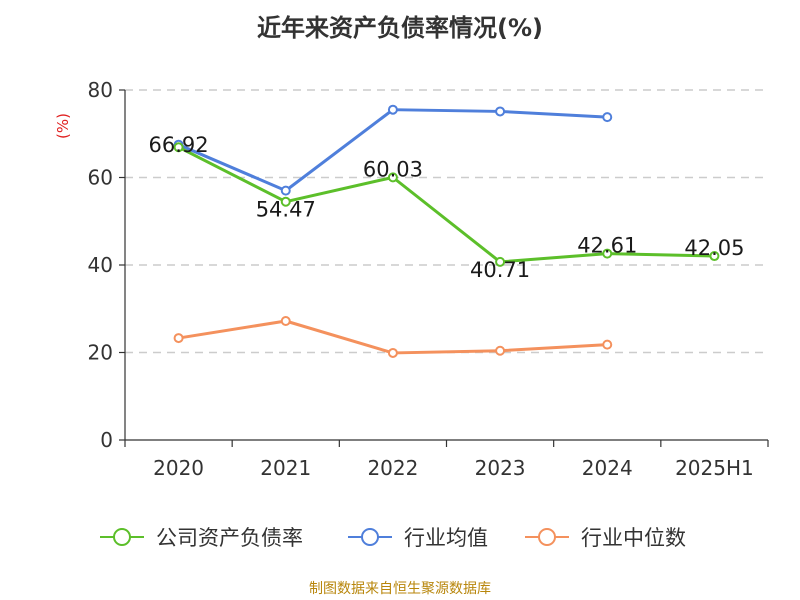 This screenshot has width=800, height=600. Describe the element at coordinates (446, 204) in the screenshot. I see `series-line` at that location.